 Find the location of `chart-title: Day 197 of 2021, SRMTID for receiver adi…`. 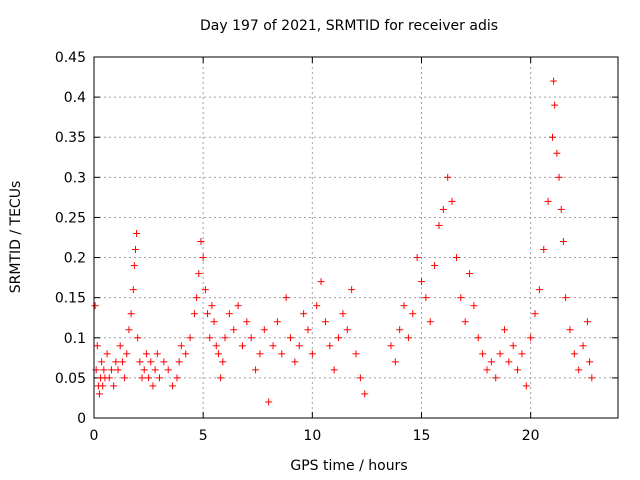

chart-title: Day 197 of 2021, SRMTID for receiver adi… is located at coordinates (349, 26).